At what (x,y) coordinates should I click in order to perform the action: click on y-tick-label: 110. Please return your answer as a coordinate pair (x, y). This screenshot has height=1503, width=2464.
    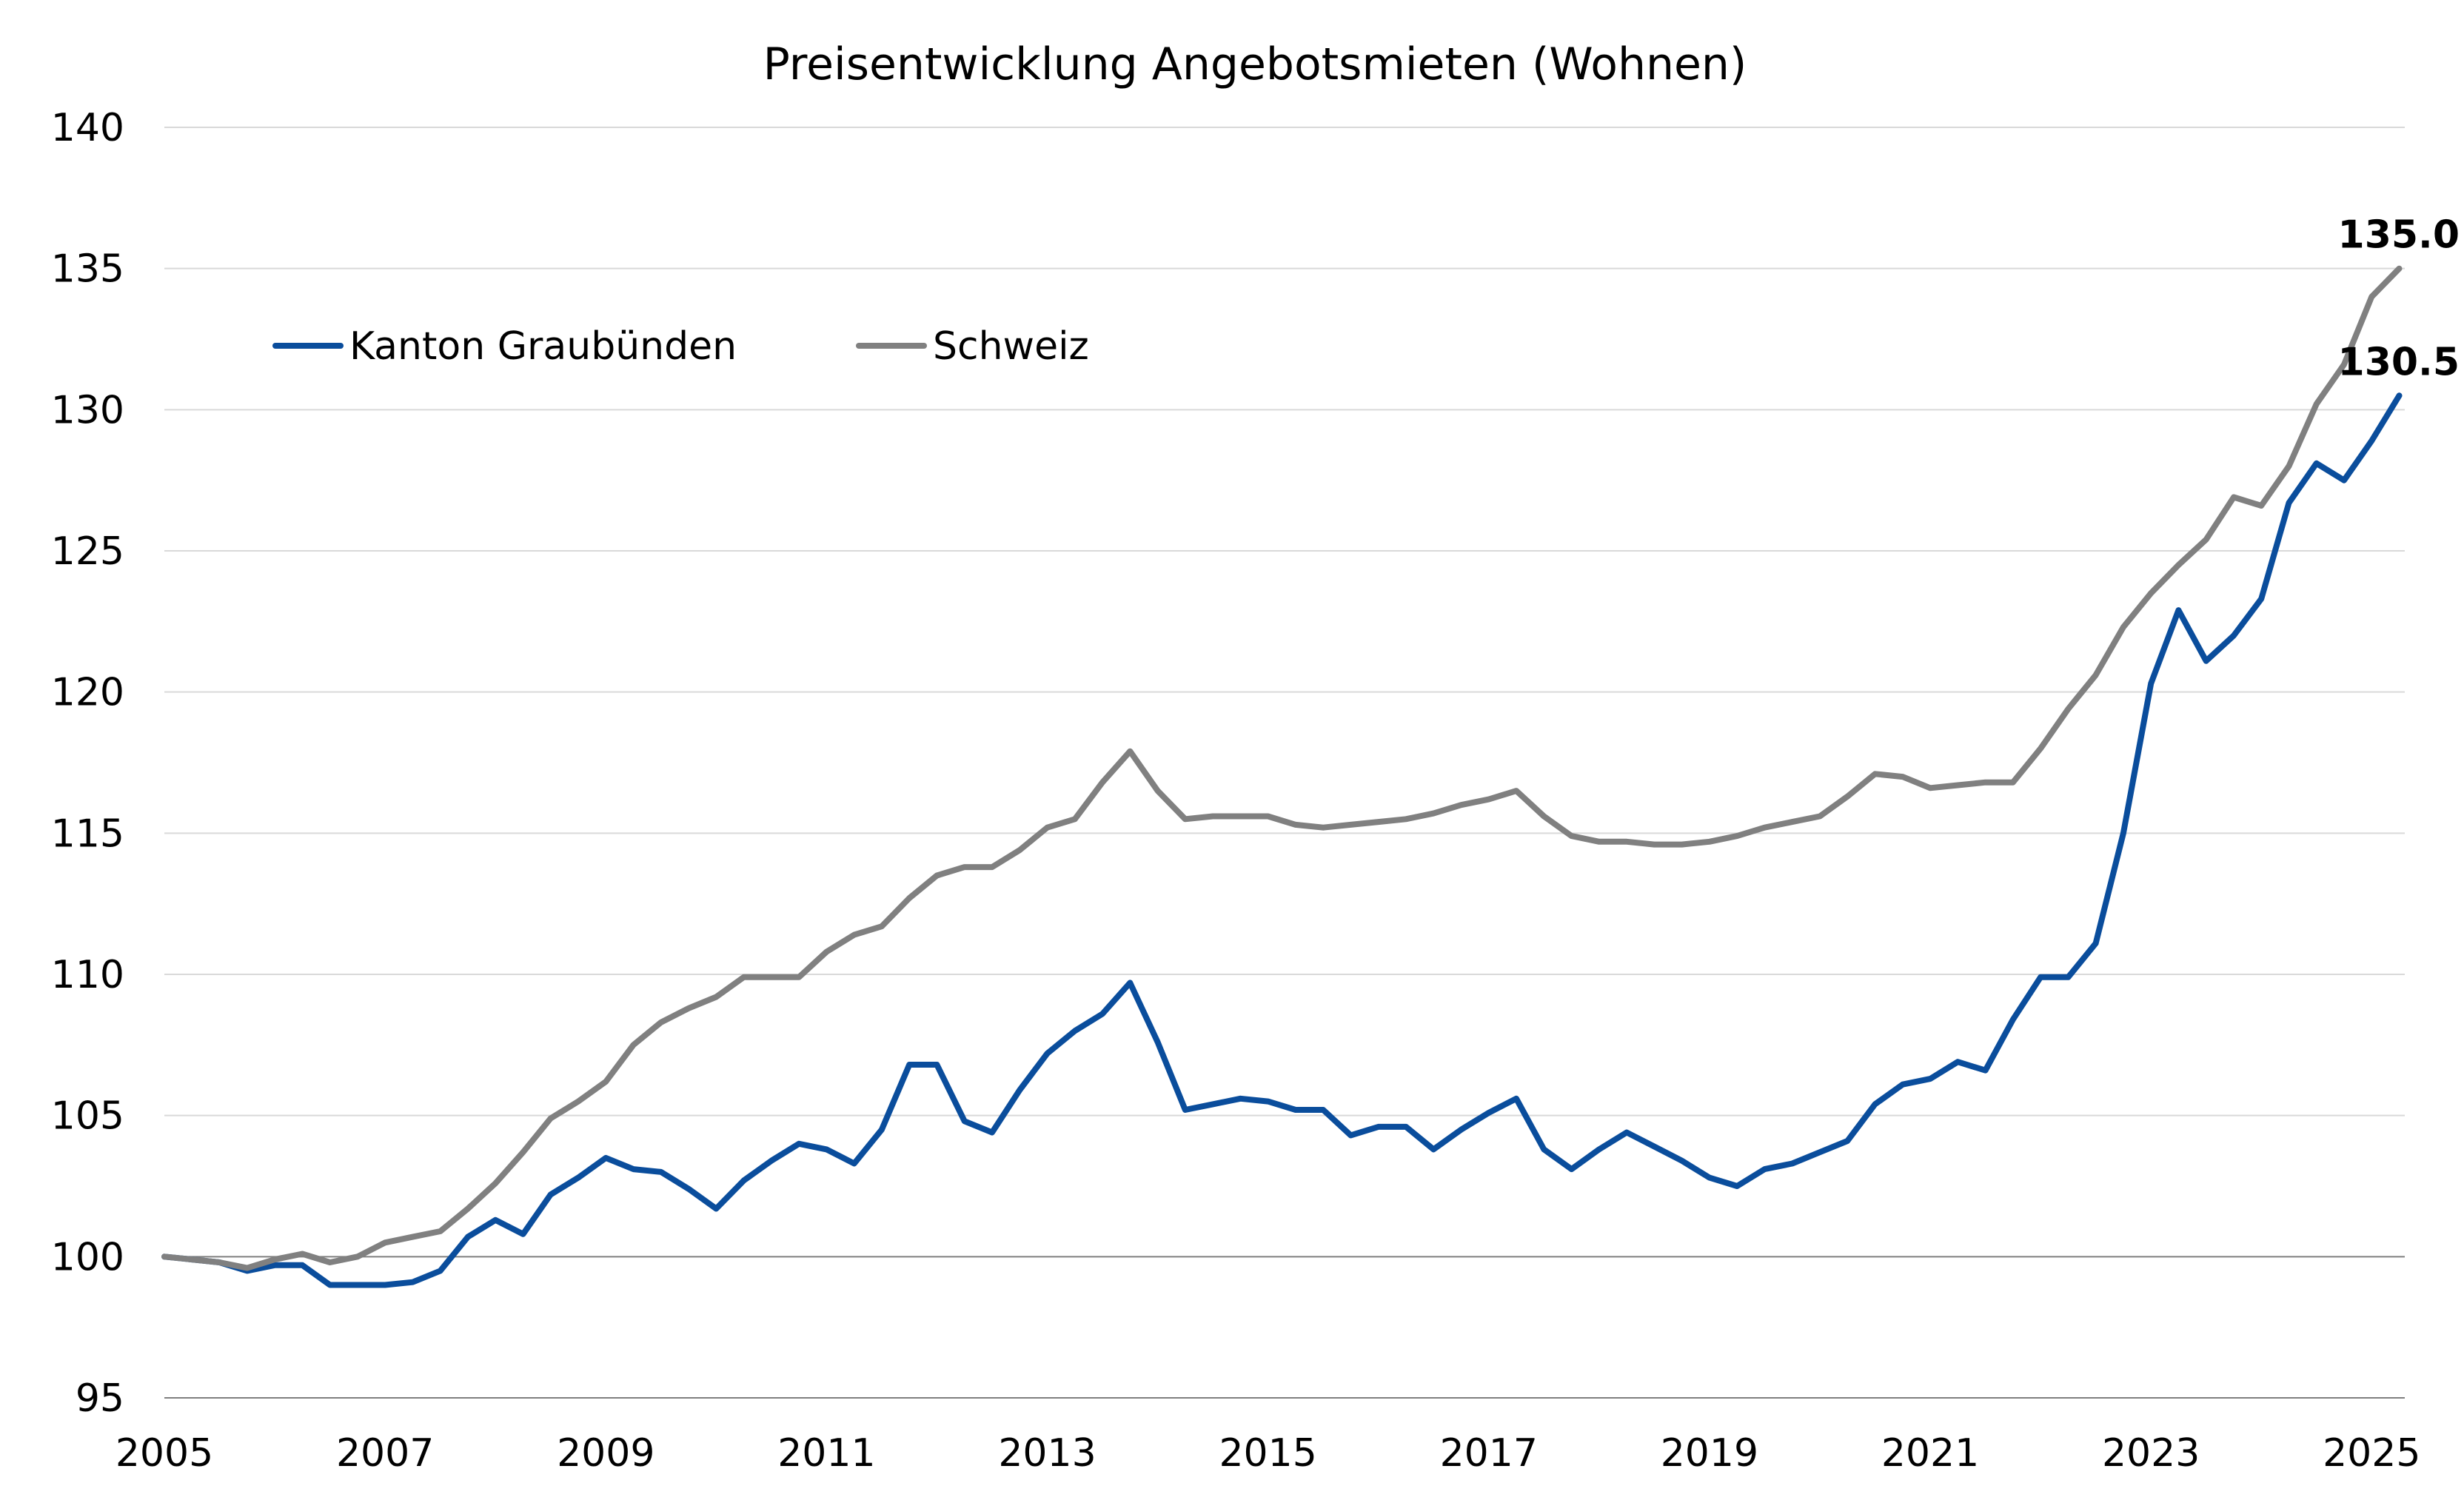
    Looking at the image, I should click on (88, 975).